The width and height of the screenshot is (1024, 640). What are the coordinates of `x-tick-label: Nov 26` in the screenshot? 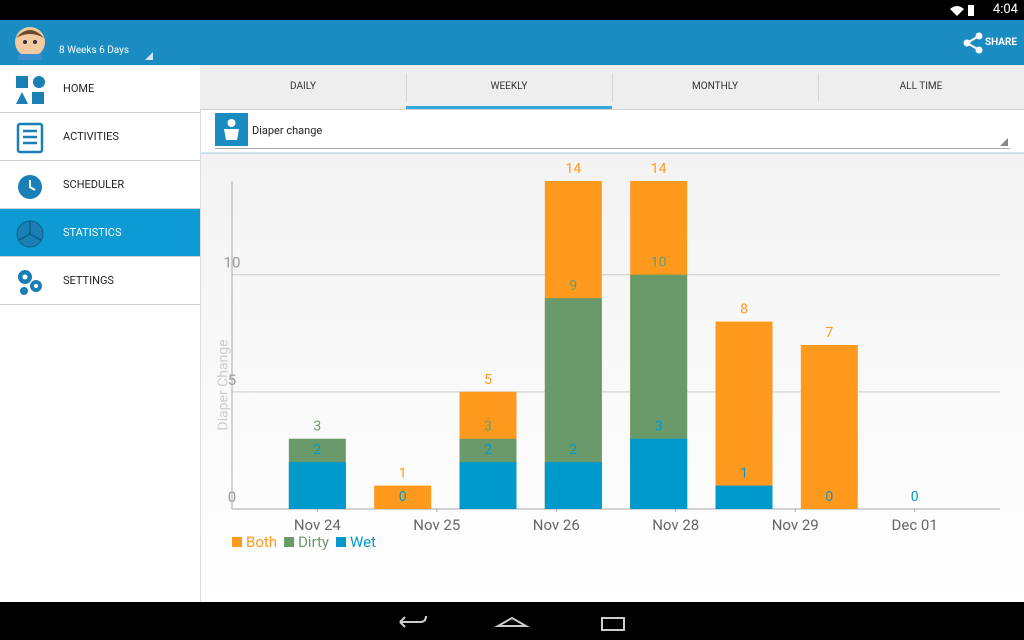 It's located at (556, 525).